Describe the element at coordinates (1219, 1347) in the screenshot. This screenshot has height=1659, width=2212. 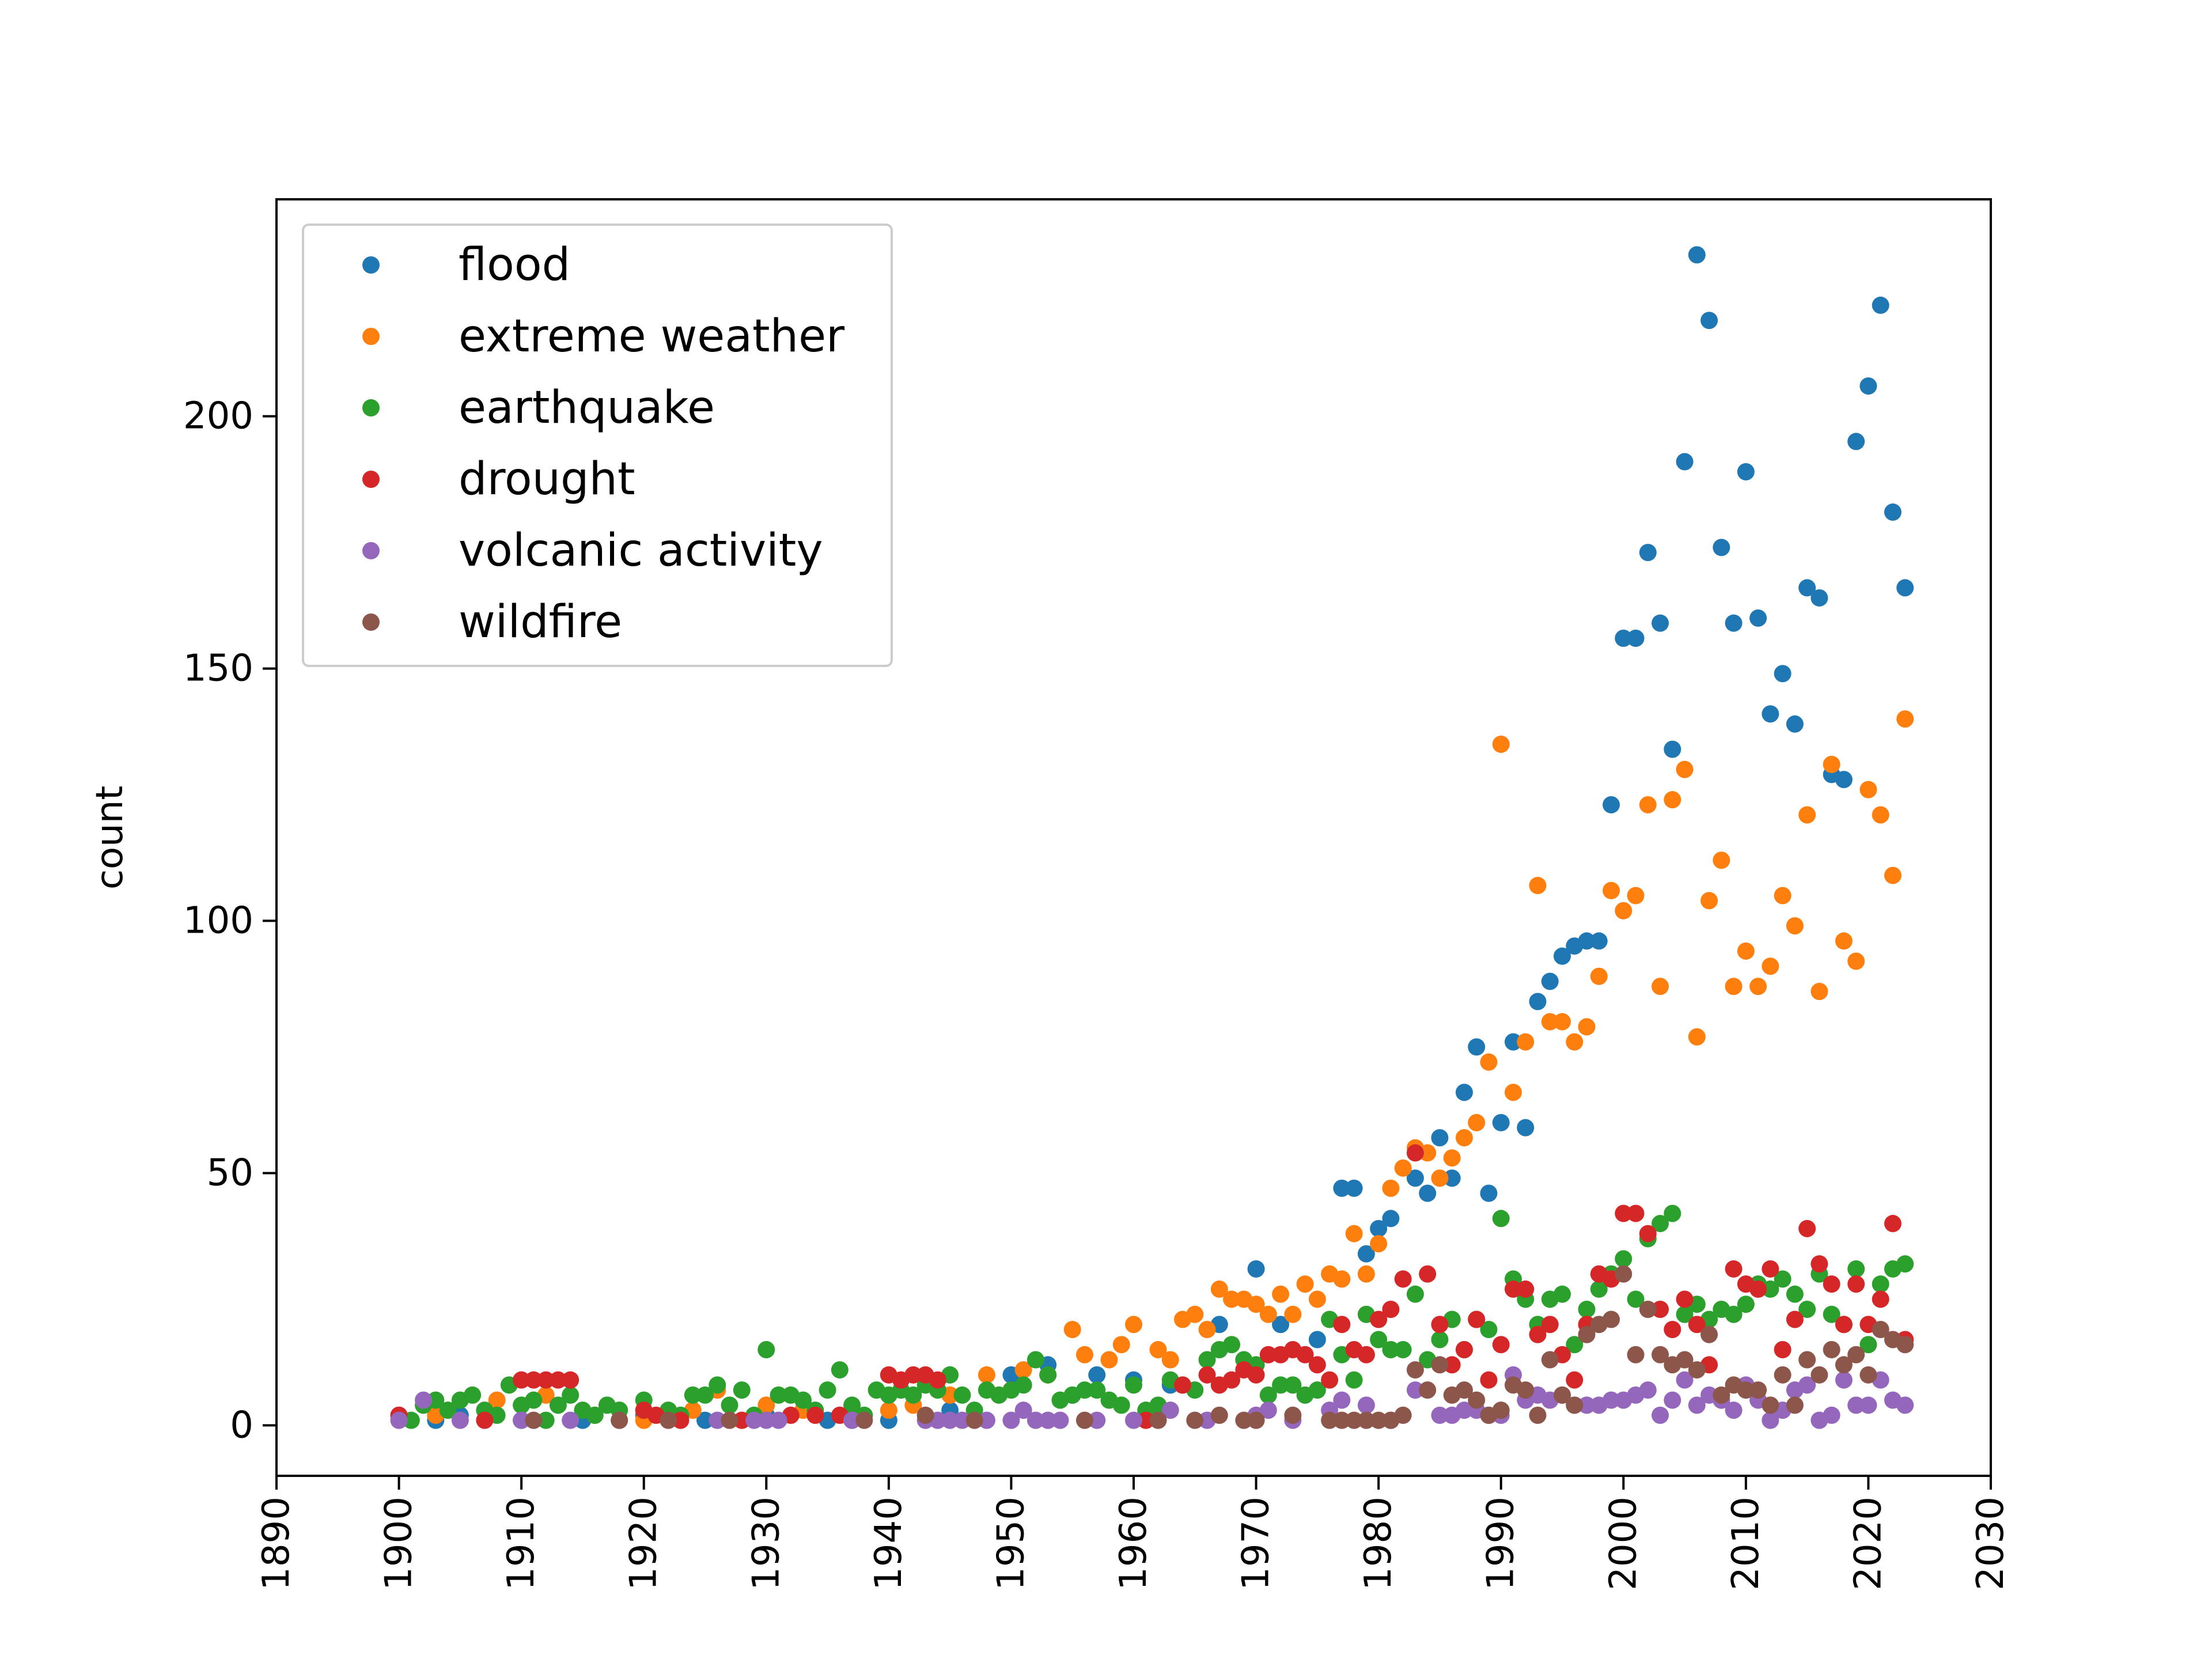
I see `series-wildfire` at that location.